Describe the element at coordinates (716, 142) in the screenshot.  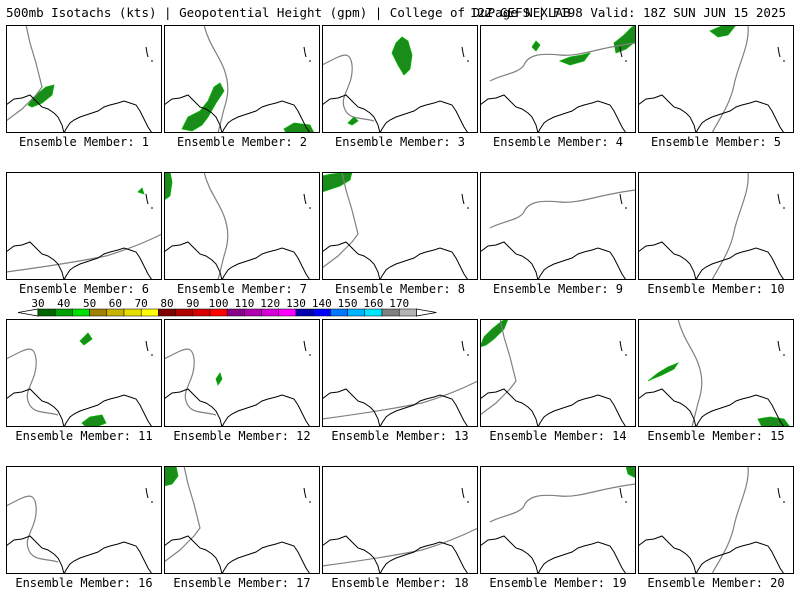
I see `member-label: Ensemble Member: 5` at that location.